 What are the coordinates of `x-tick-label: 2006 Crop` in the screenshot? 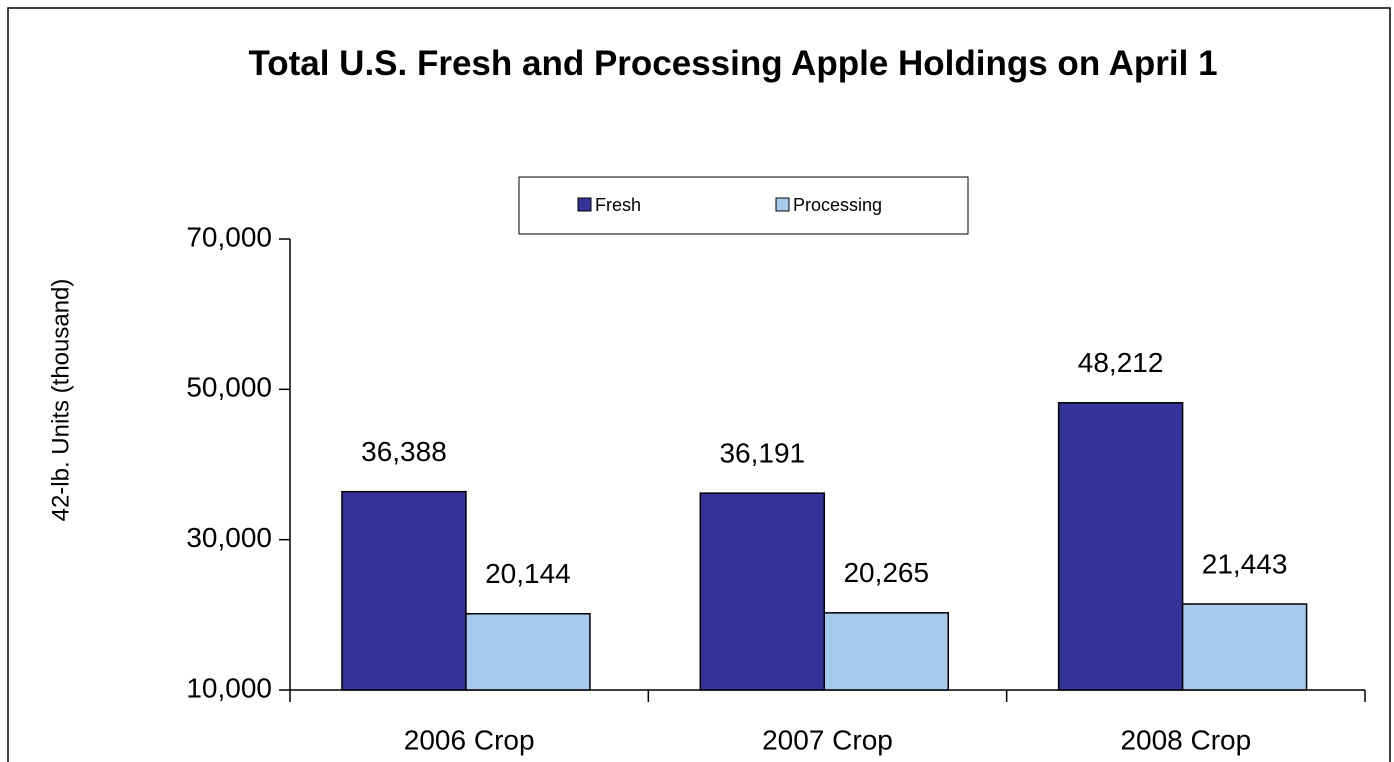 It's located at (469, 739).